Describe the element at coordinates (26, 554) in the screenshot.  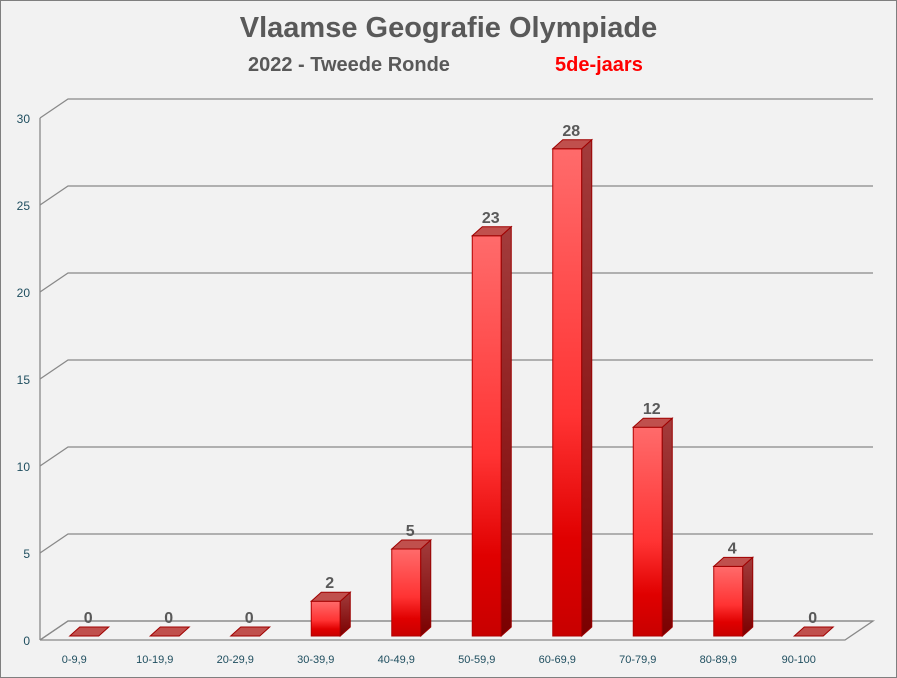
I see `y-tick-label: 5` at that location.